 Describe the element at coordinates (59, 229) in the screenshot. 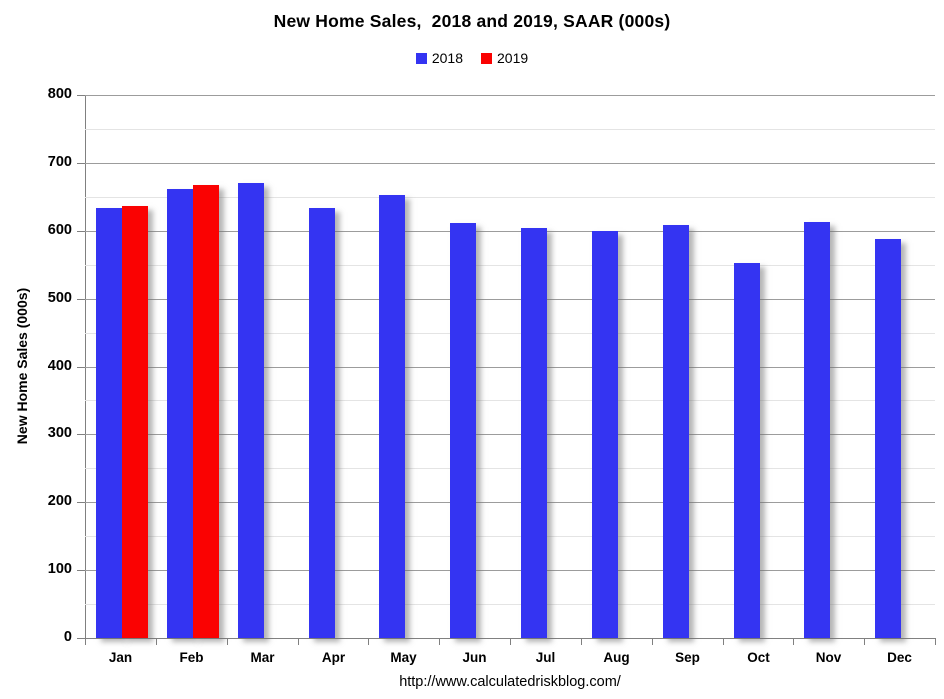

I see `y-tick-label-600: 600` at that location.